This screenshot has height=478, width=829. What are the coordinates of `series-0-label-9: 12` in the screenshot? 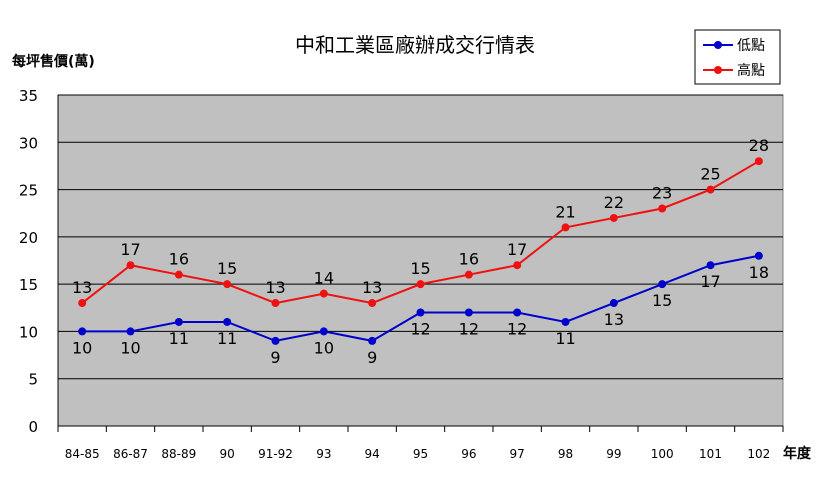 It's located at (517, 329).